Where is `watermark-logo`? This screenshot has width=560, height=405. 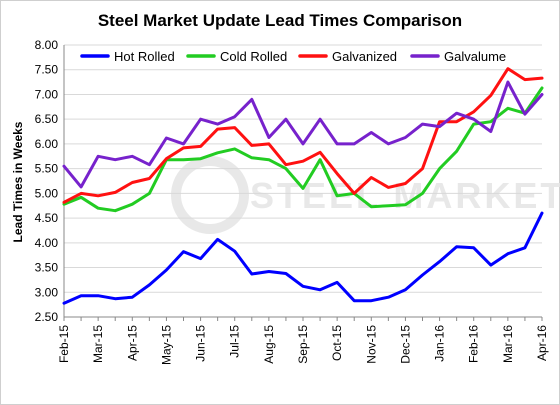 watermark-logo is located at coordinates (210, 195).